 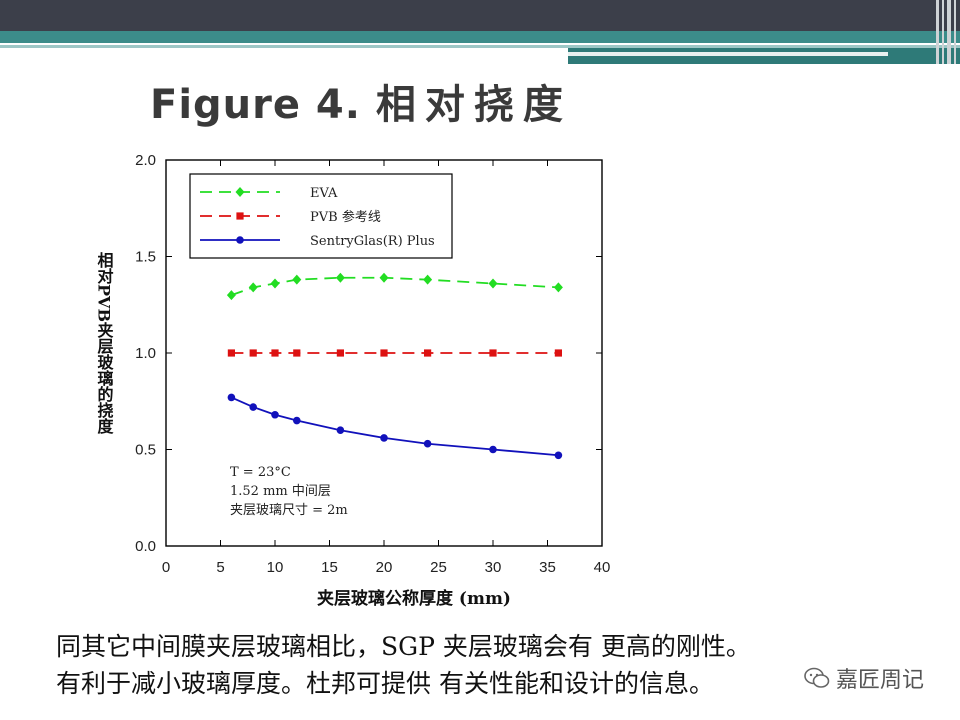 I want to click on header-dark-band, so click(x=480, y=15).